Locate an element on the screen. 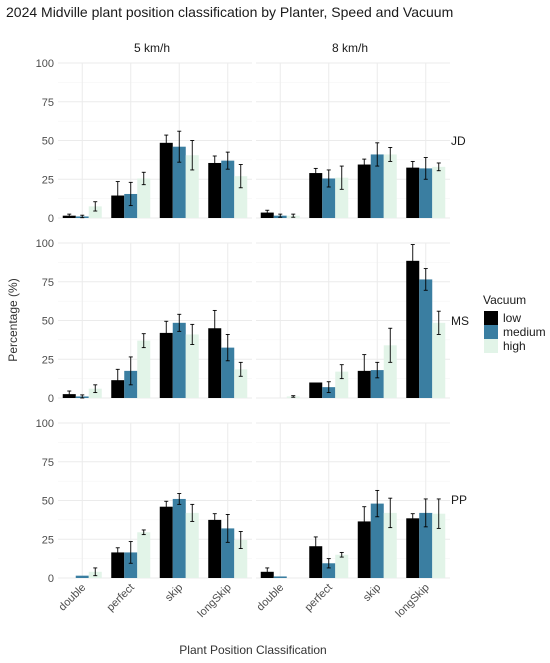  column-strip-5kmh: 5 km/h is located at coordinates (152, 48).